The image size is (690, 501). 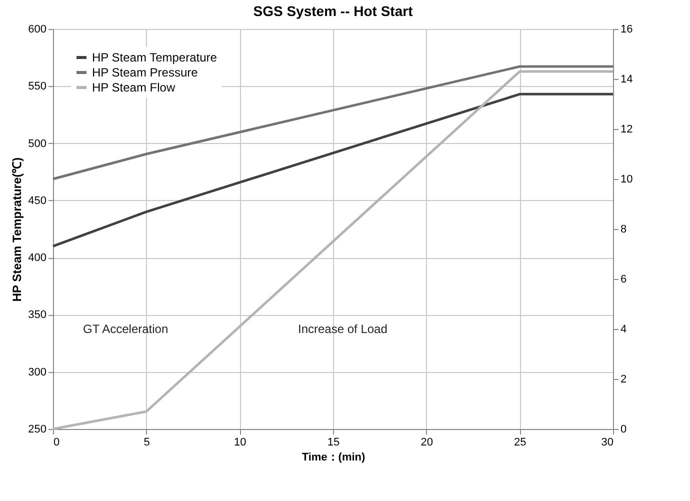 I want to click on chart-title: SGS System -- Hot Start, so click(x=333, y=11).